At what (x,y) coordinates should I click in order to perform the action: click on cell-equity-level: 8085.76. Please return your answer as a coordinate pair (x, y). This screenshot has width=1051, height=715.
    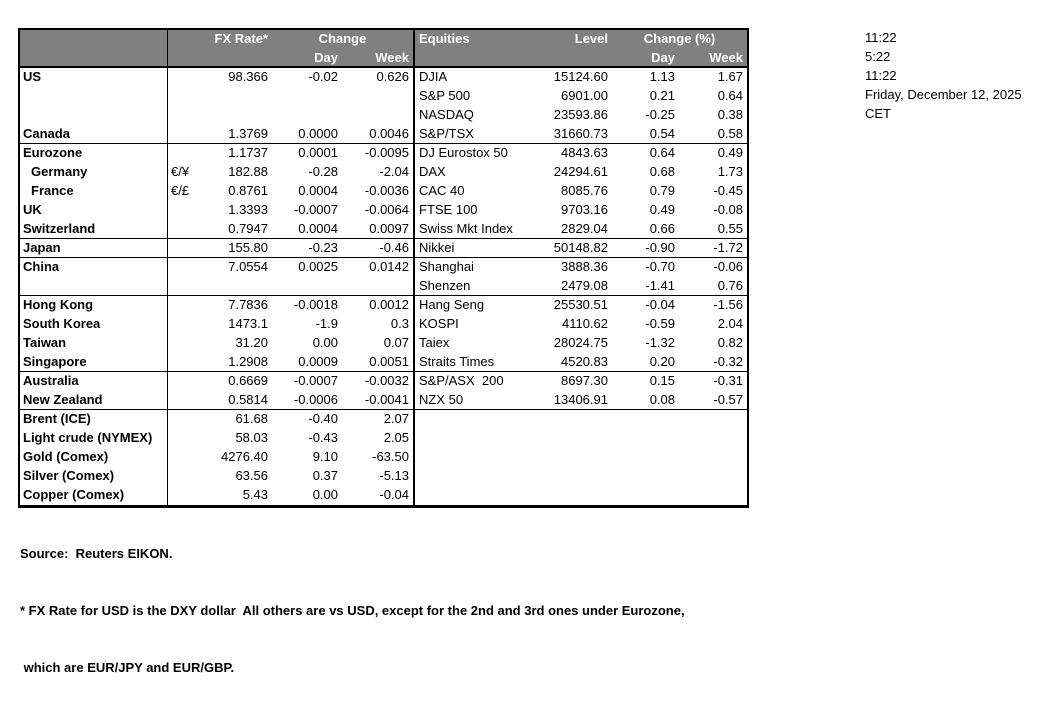
    Looking at the image, I should click on (584, 190).